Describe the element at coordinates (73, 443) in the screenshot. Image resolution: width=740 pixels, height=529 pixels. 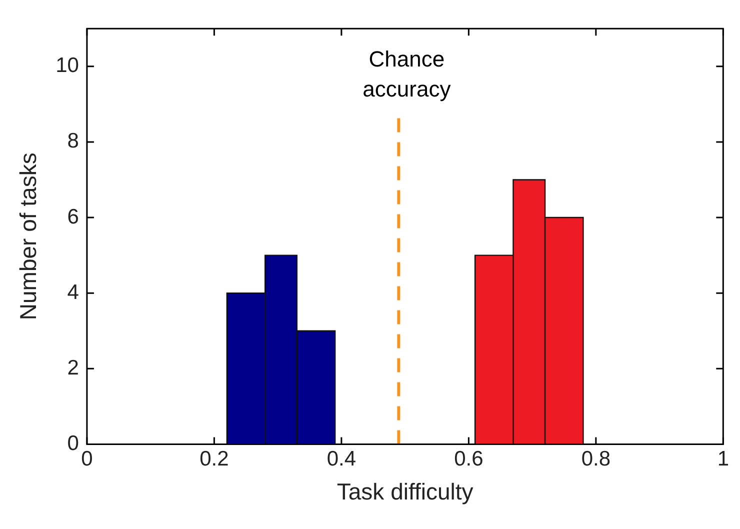
I see `y-tick-label: 0` at that location.